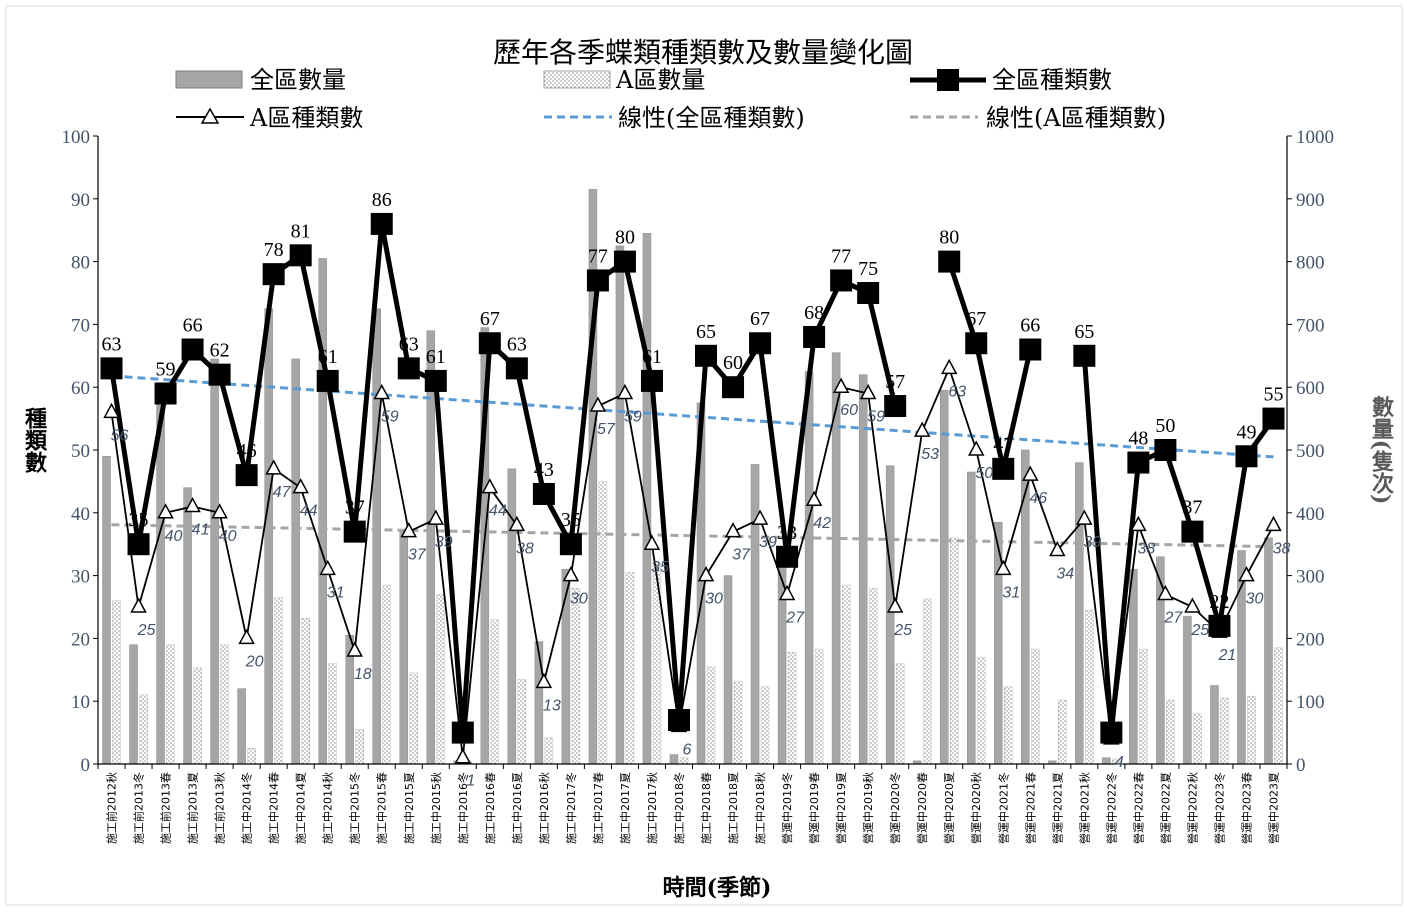 The image size is (1407, 914). I want to click on legend-swatch-a-qty, so click(577, 79).